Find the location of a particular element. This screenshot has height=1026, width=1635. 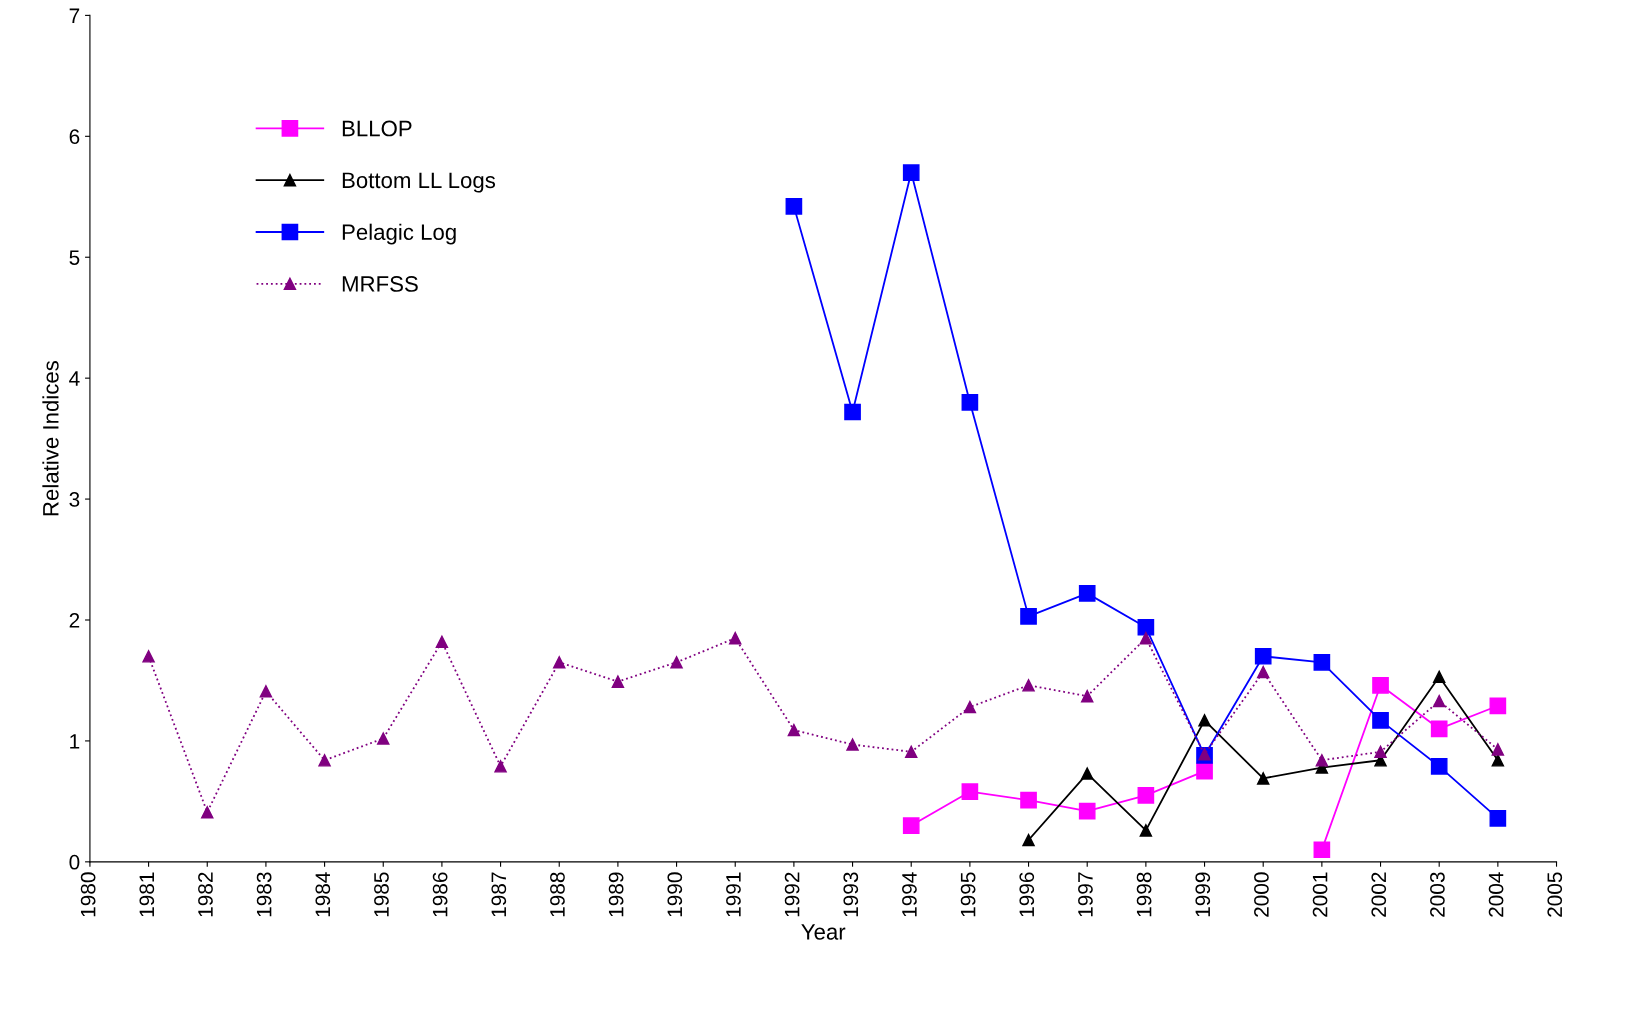

y-tick-label: 4 is located at coordinates (74, 378).